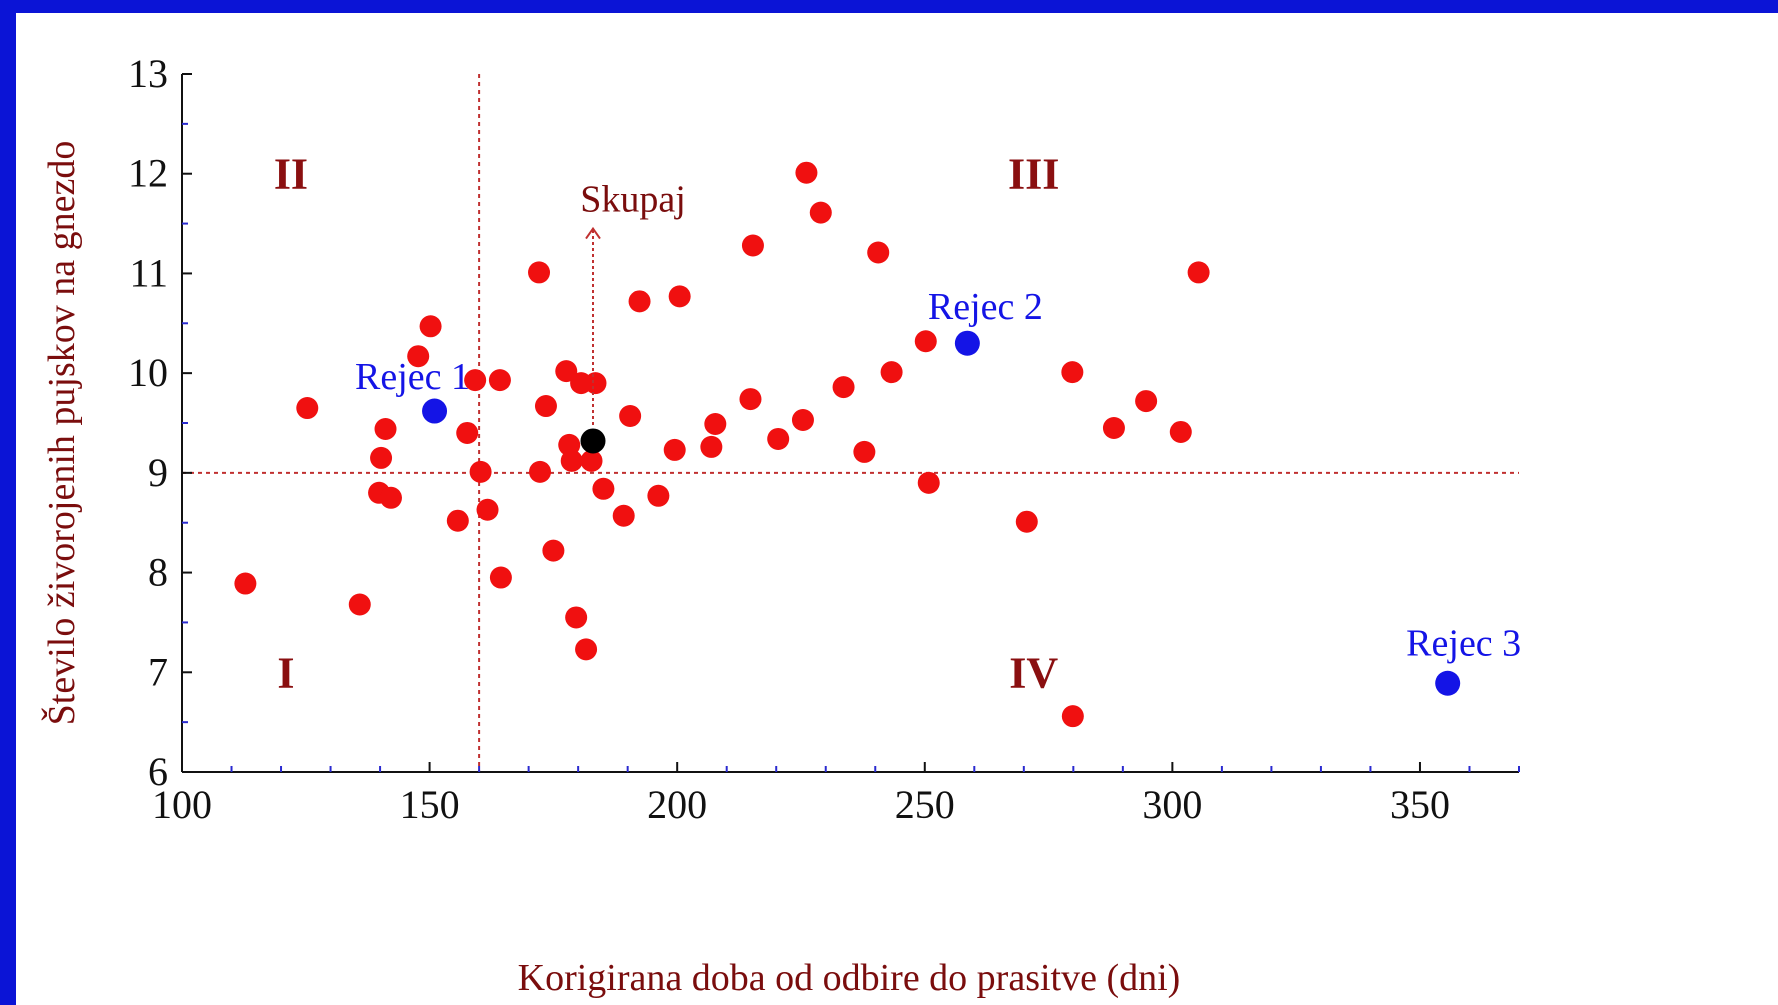  What do you see at coordinates (593, 233) in the screenshot?
I see `arrow-head-icon` at bounding box center [593, 233].